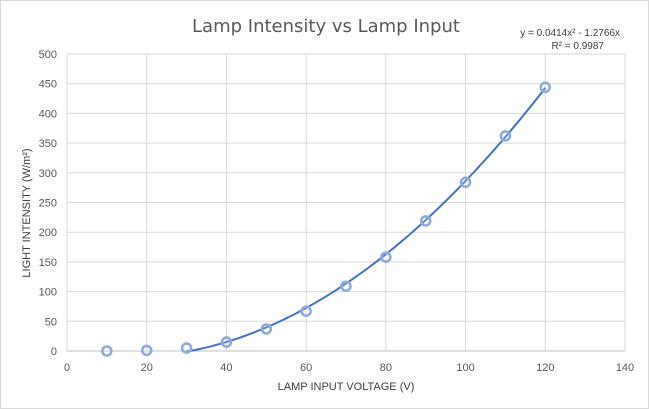 This screenshot has height=409, width=649. I want to click on y-tick-label: 150, so click(48, 263).